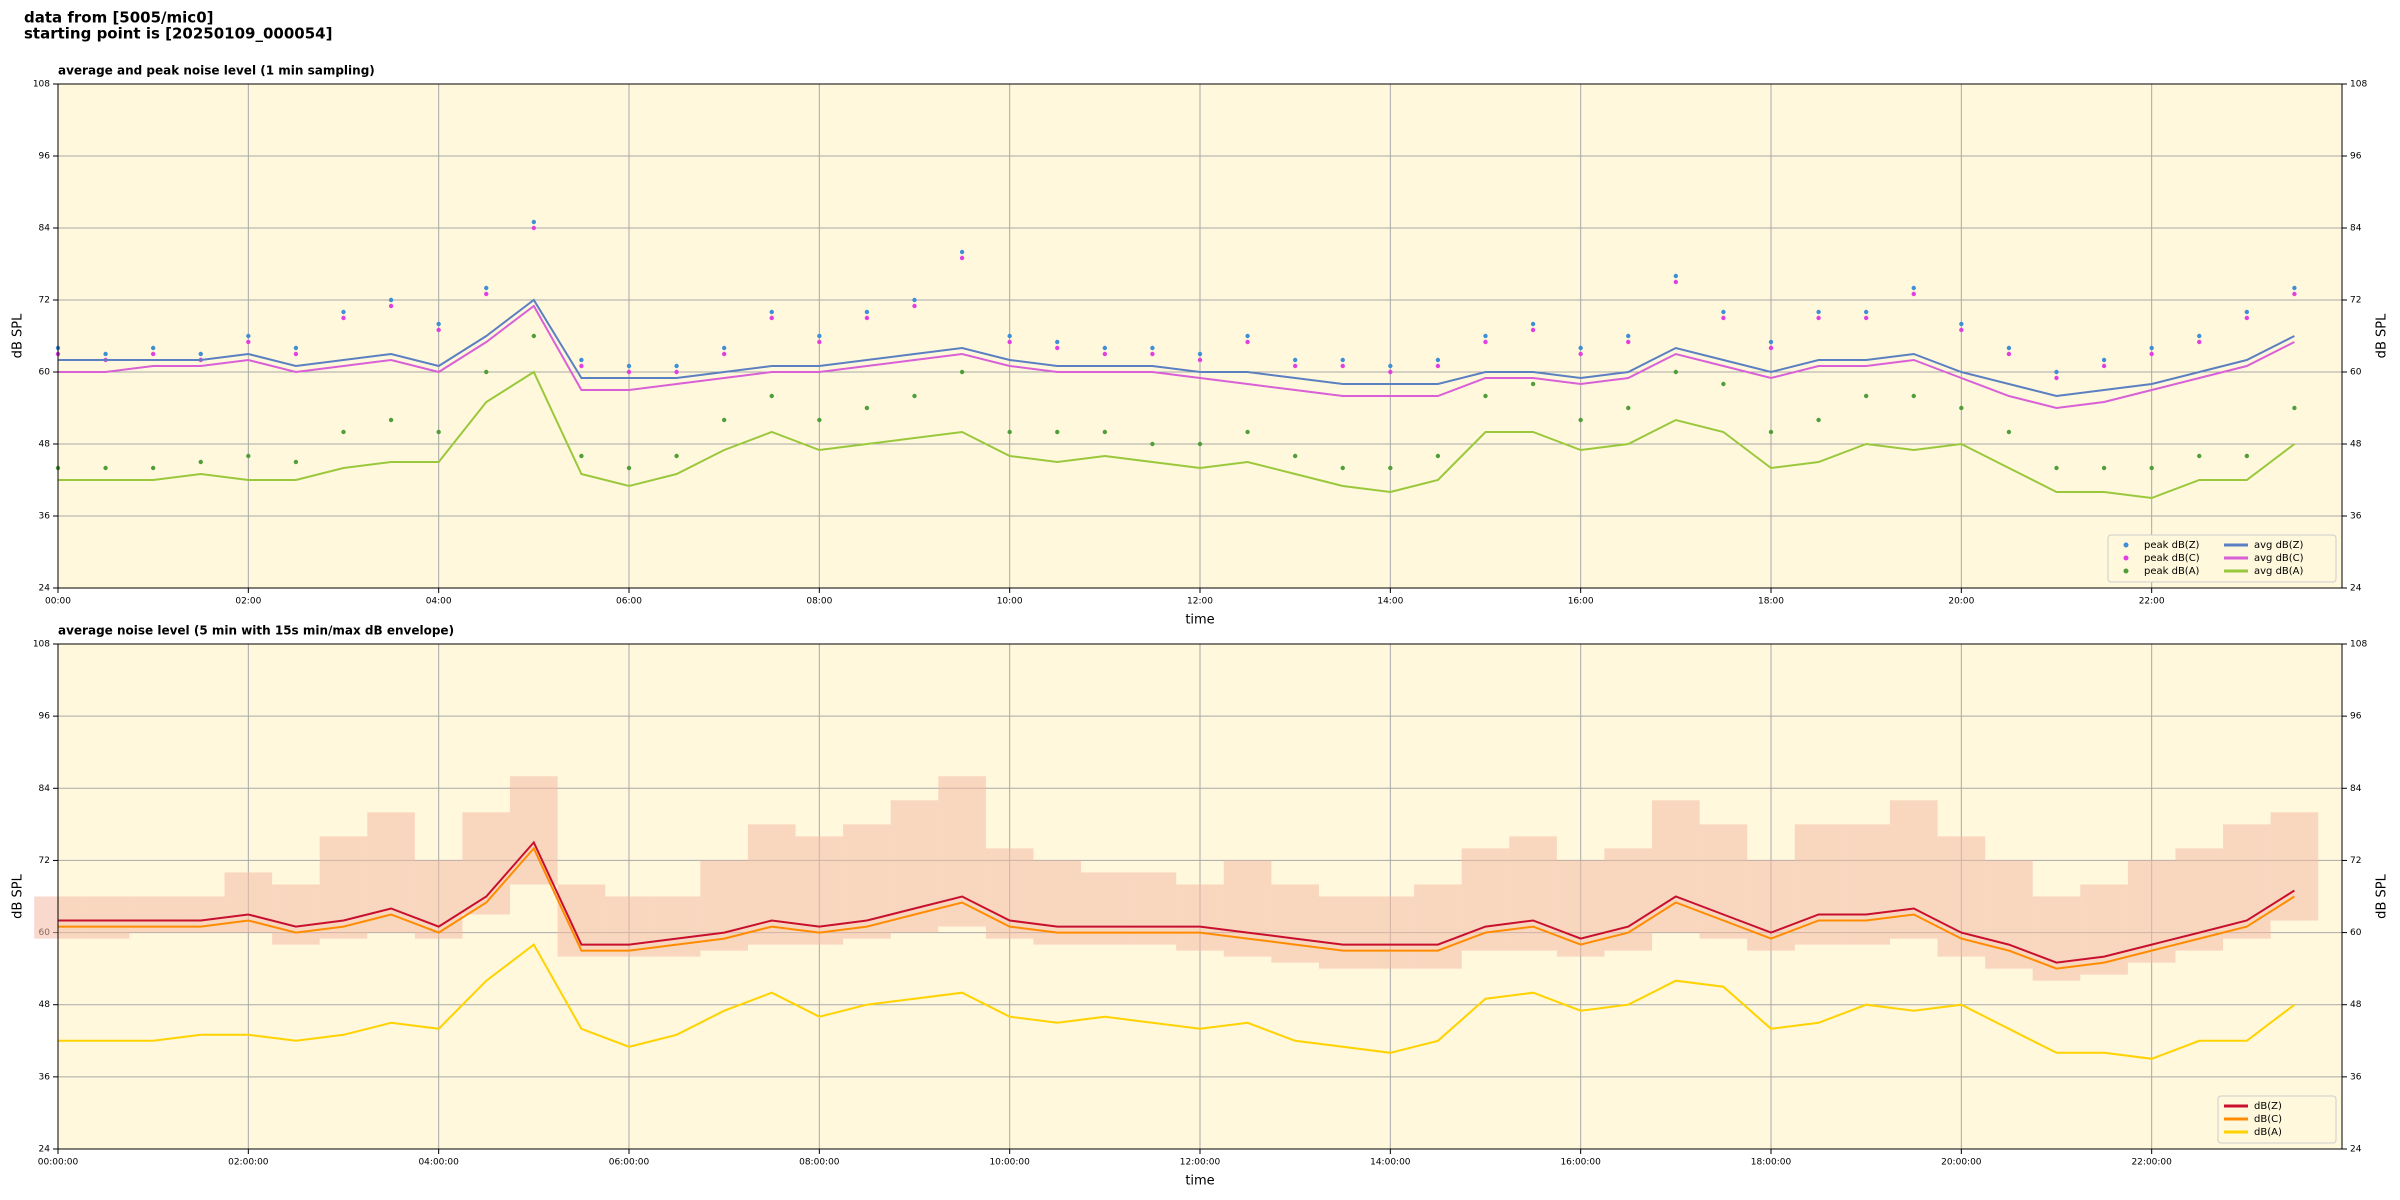  Describe the element at coordinates (1390, 1163) in the screenshot. I see `x-tick-label: 14:00:00` at that location.